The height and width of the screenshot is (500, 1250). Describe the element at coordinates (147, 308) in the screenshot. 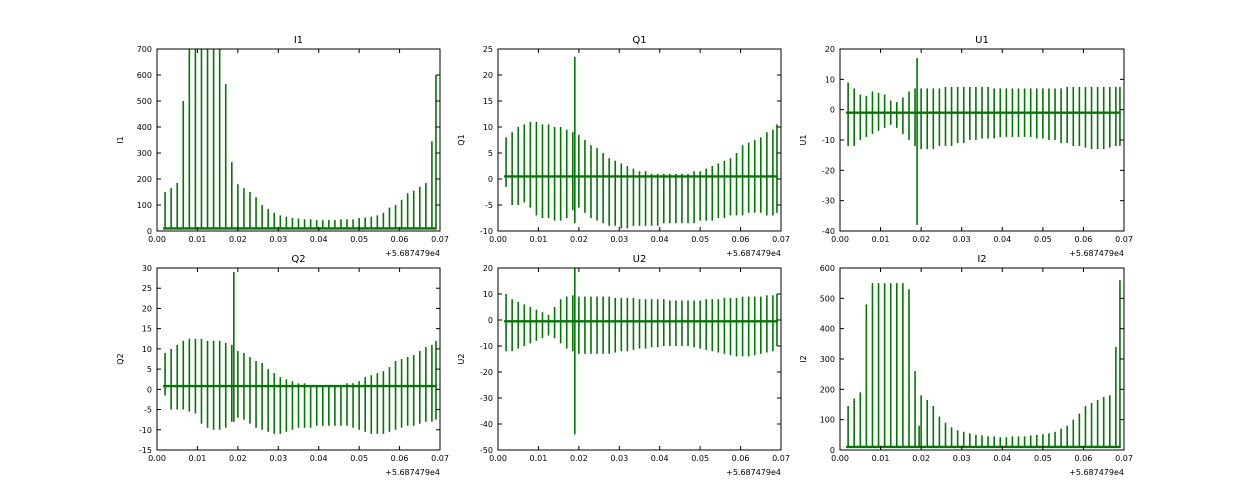

I see `ytick-label-q2-7: 20` at that location.